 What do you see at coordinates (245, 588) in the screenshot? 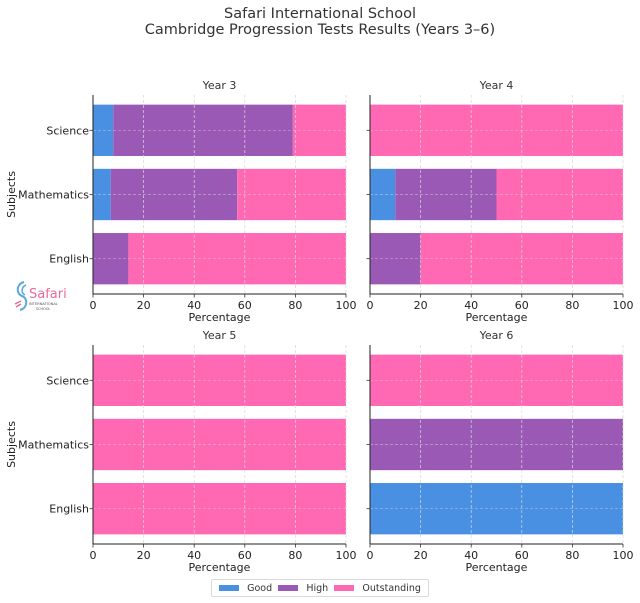
I see `legend-item-good: Good` at bounding box center [245, 588].